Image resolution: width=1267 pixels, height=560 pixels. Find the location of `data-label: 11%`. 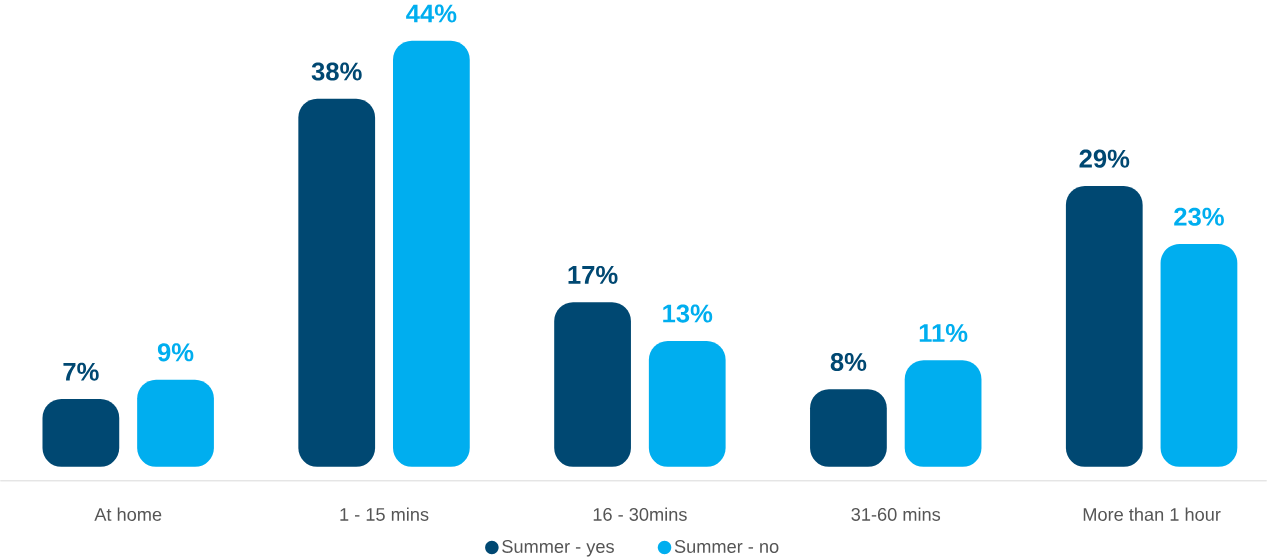

data-label: 11% is located at coordinates (943, 332).